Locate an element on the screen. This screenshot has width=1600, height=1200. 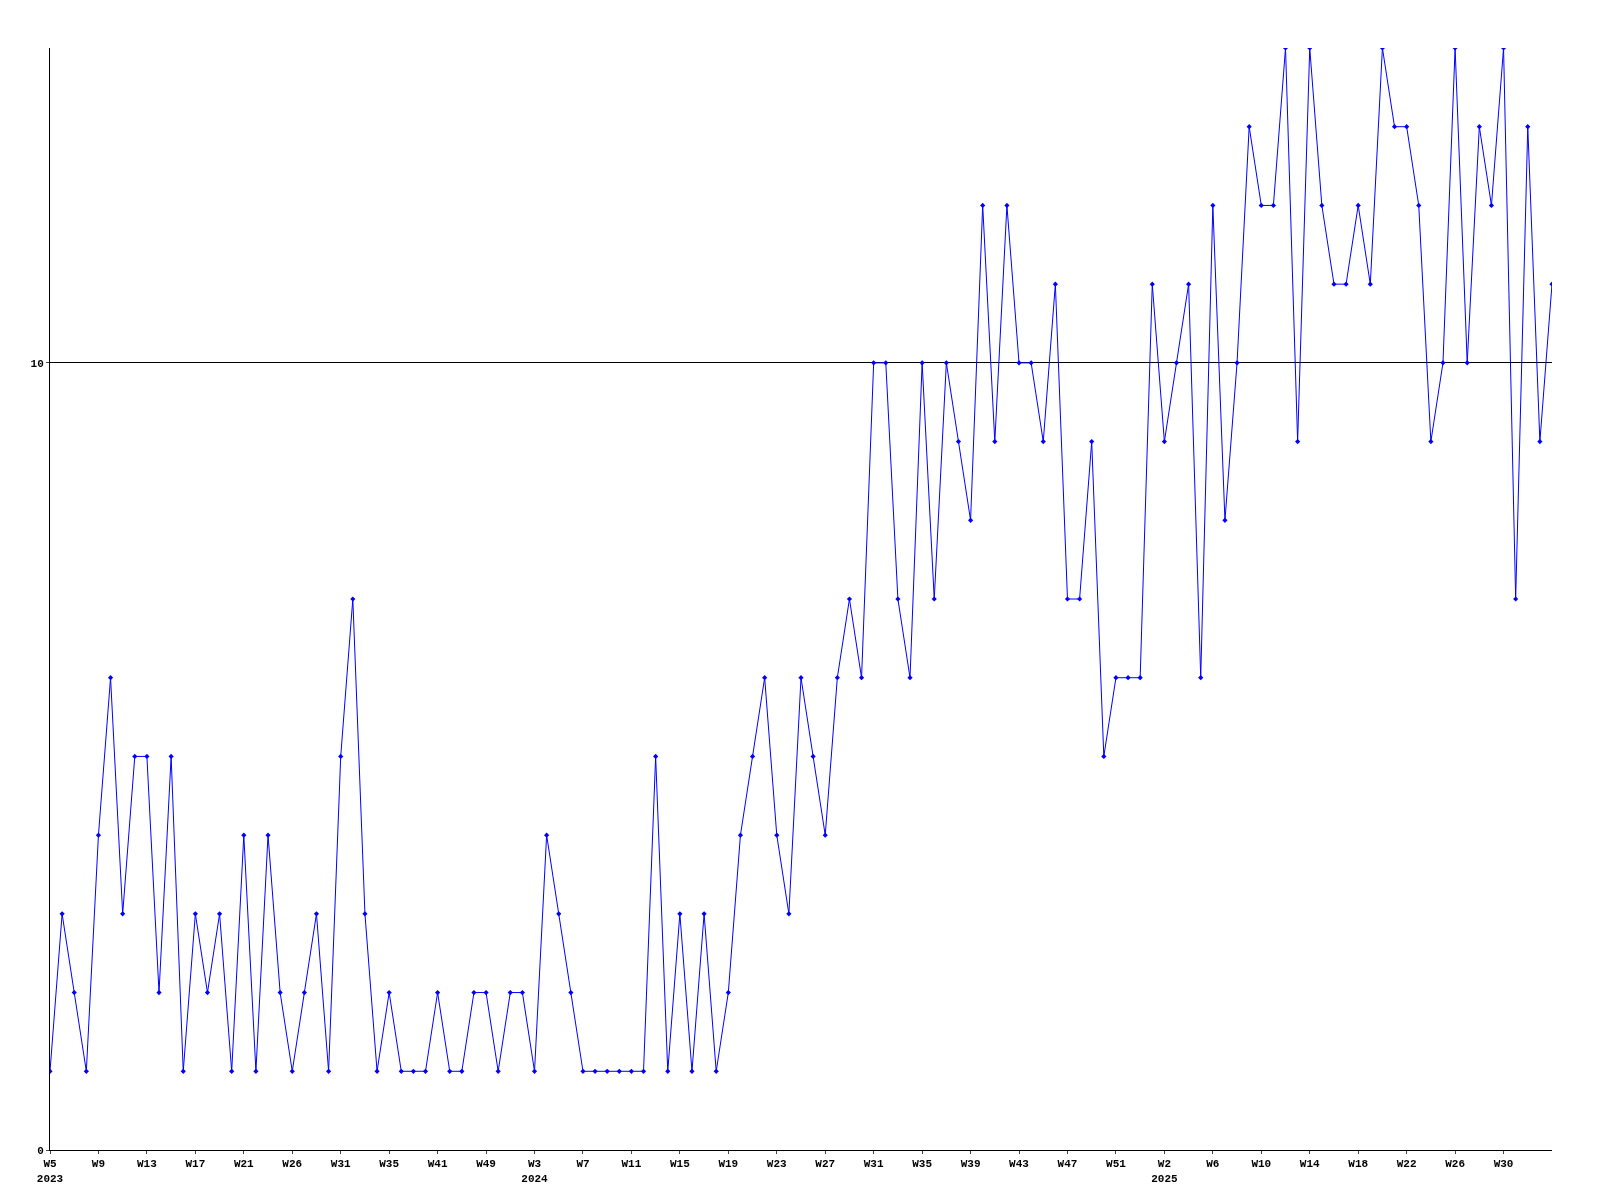
x-tick-label: W47 is located at coordinates (1067, 1164).